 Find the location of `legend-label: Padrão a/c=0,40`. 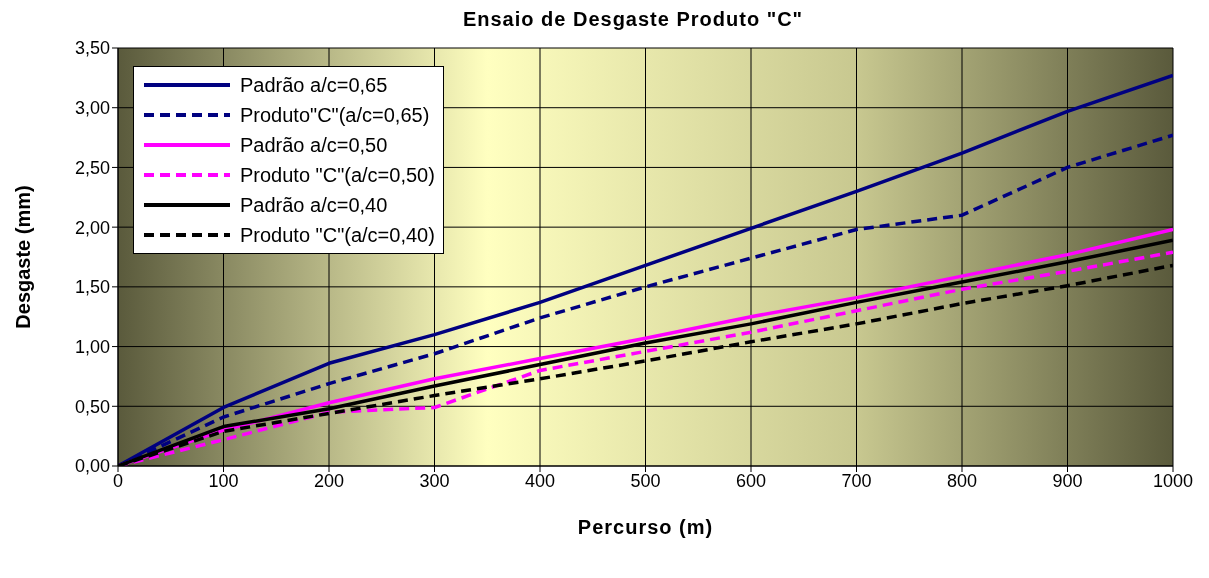

legend-label: Padrão a/c=0,40 is located at coordinates (314, 205).